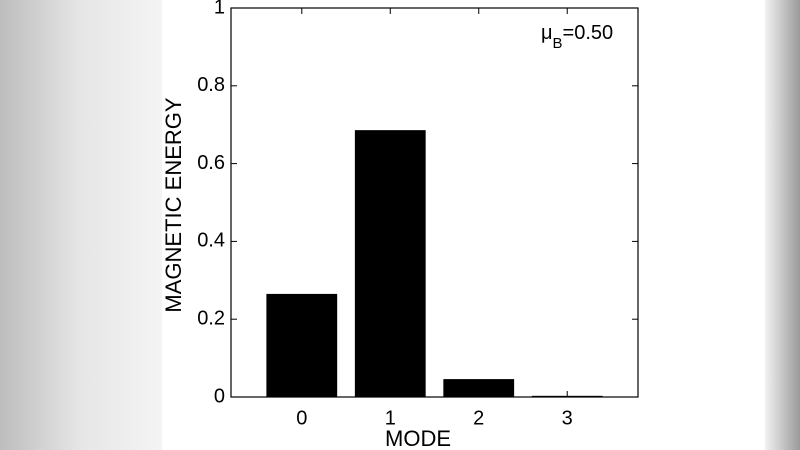  What do you see at coordinates (173, 204) in the screenshot?
I see `y-axis-label: MAGNETIC ENERGY` at bounding box center [173, 204].